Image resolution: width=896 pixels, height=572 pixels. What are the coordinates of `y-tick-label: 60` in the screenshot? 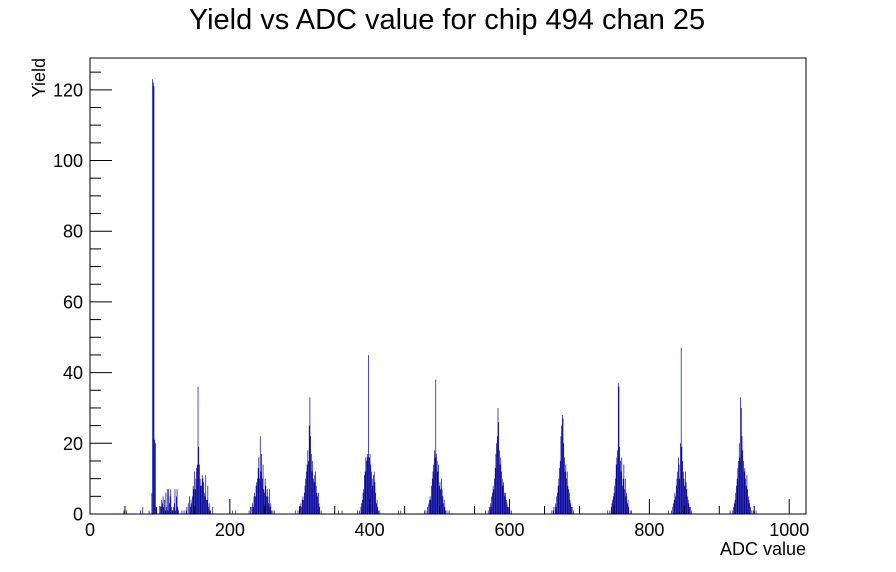 It's located at (73, 302).